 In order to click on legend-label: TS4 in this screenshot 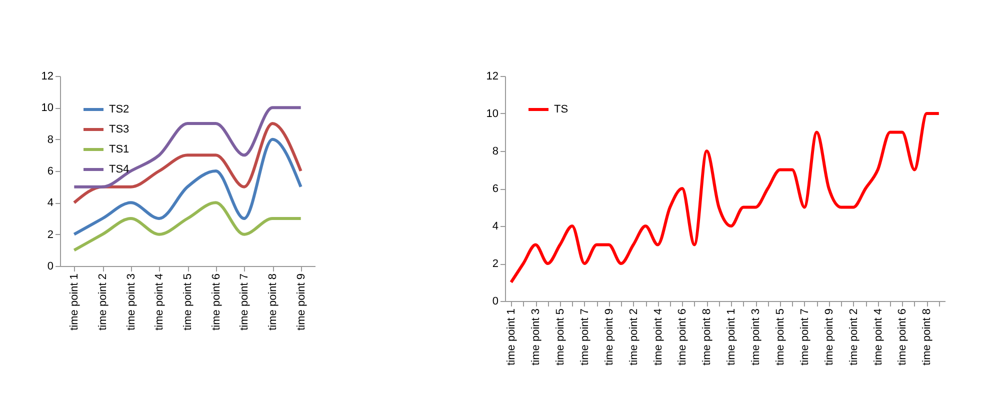, I will do `click(119, 170)`.